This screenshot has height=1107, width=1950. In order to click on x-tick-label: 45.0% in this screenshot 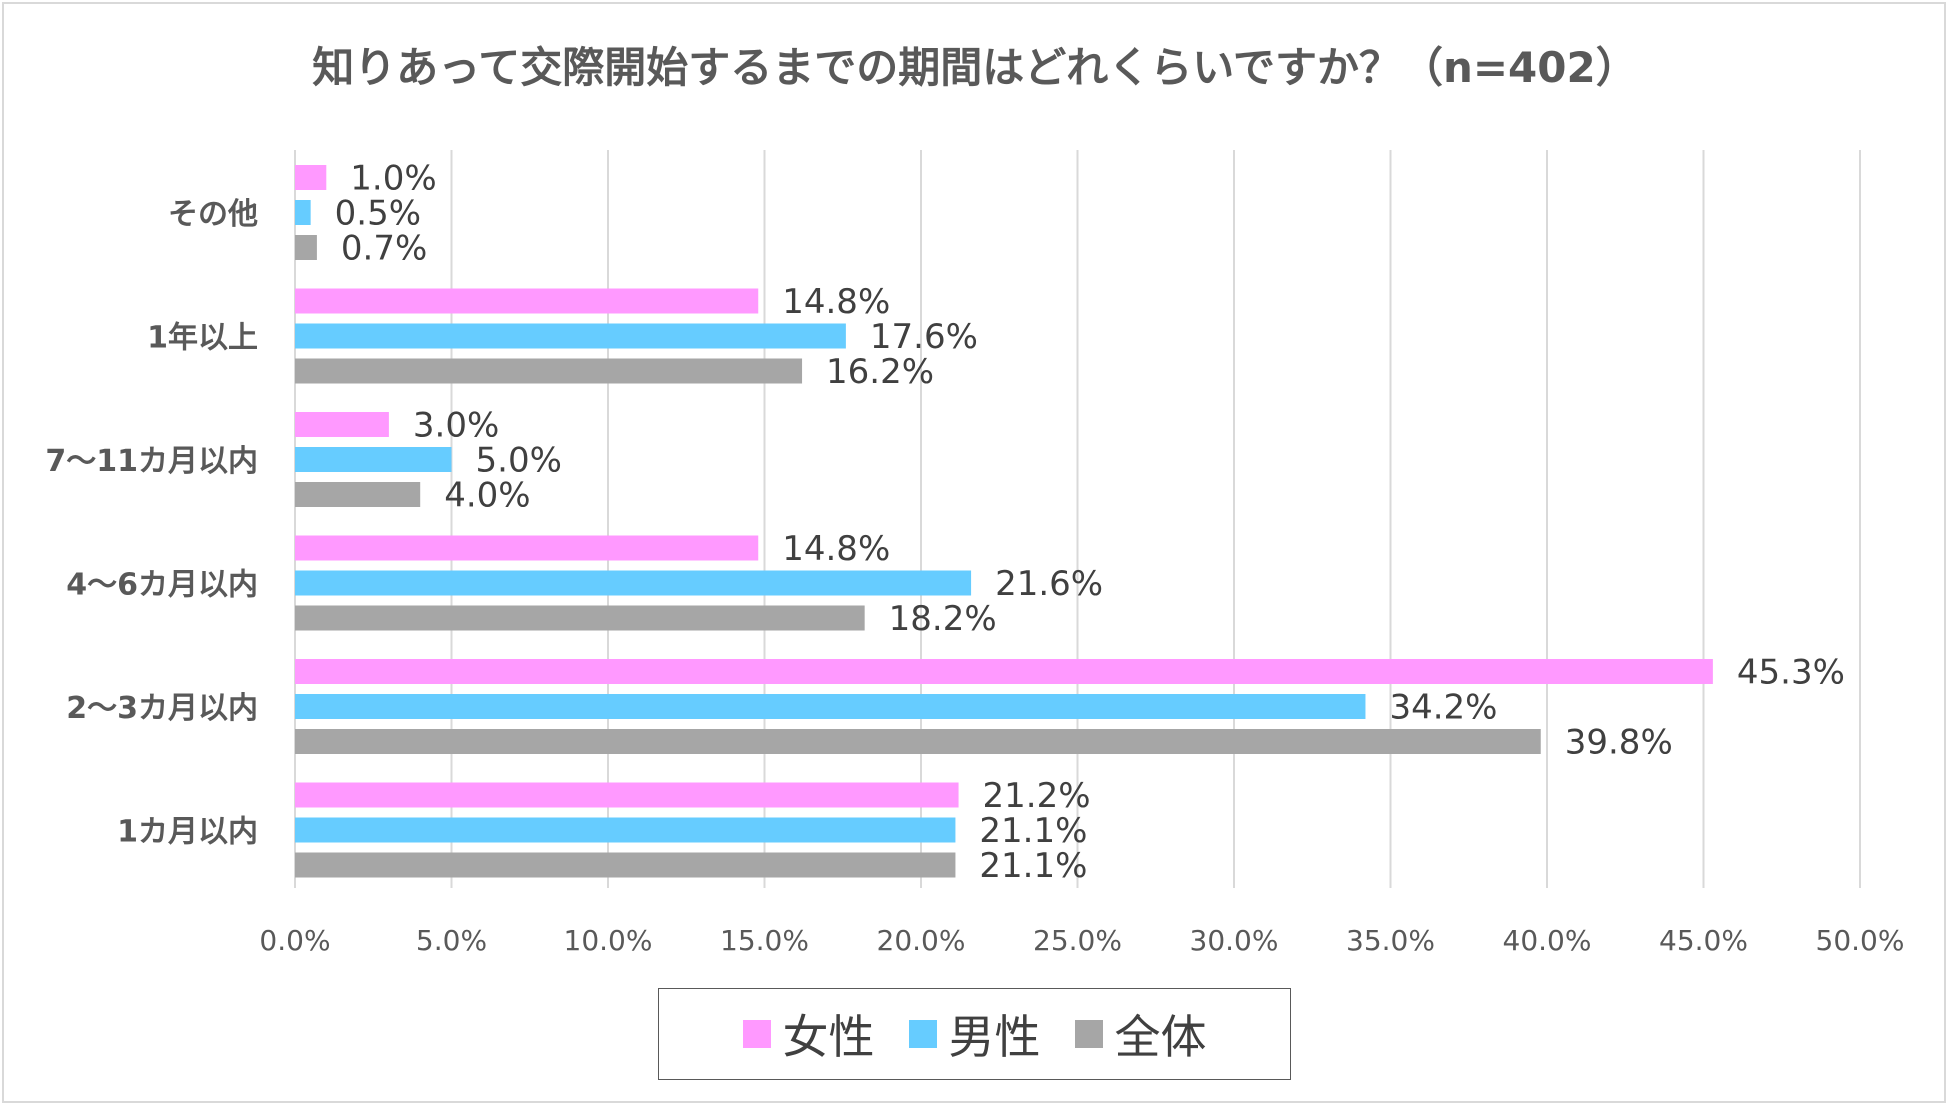, I will do `click(1703, 940)`.